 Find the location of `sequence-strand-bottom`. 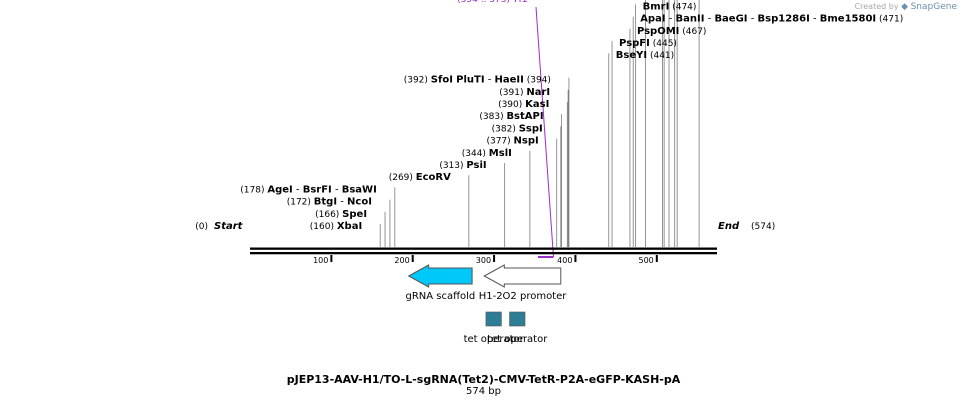

sequence-strand-bottom is located at coordinates (483, 253).